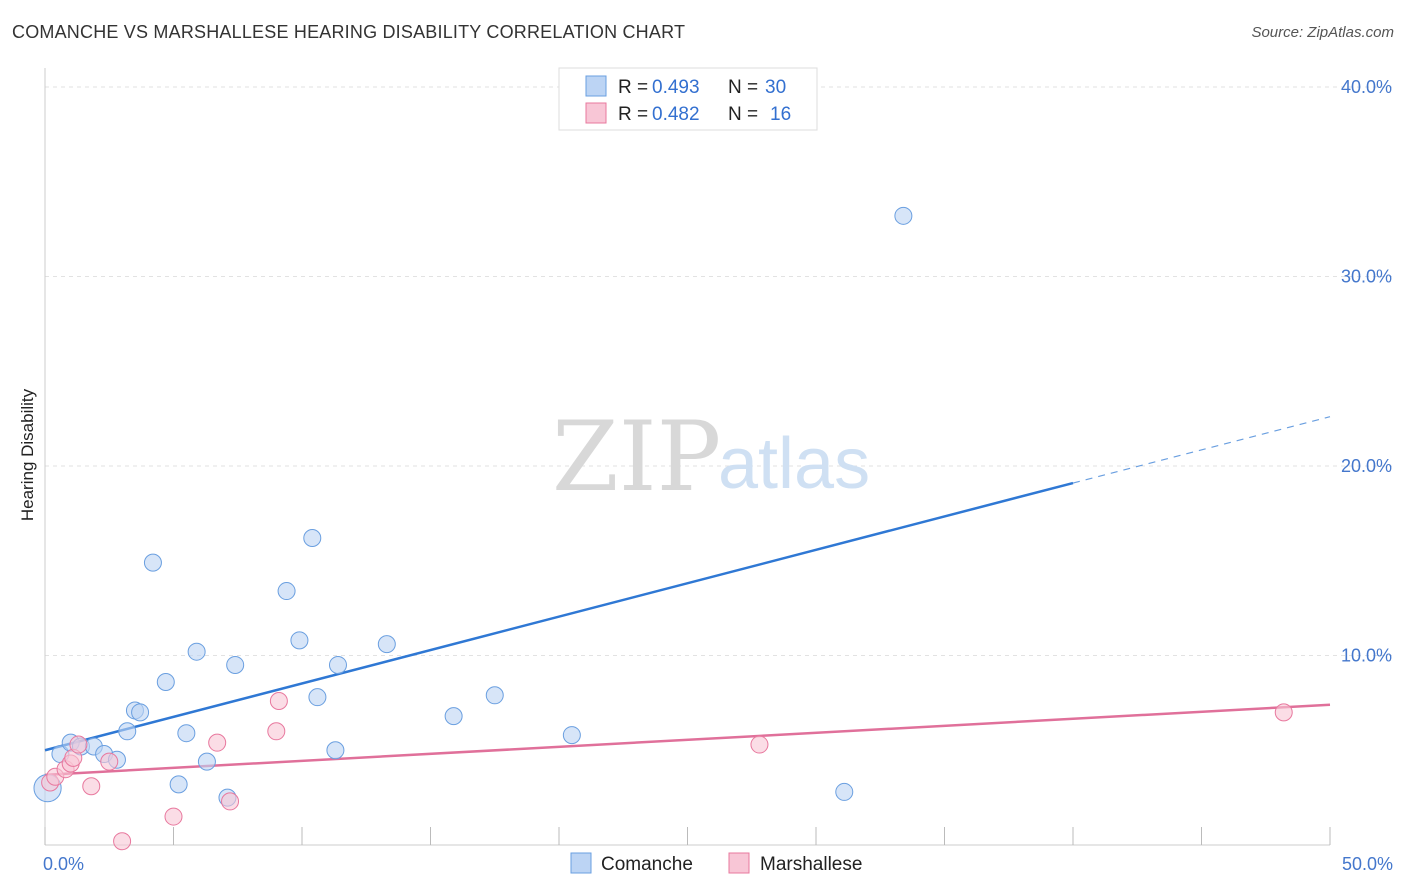  What do you see at coordinates (1201, 450) in the screenshot?
I see `trend-extension-comanche` at bounding box center [1201, 450].